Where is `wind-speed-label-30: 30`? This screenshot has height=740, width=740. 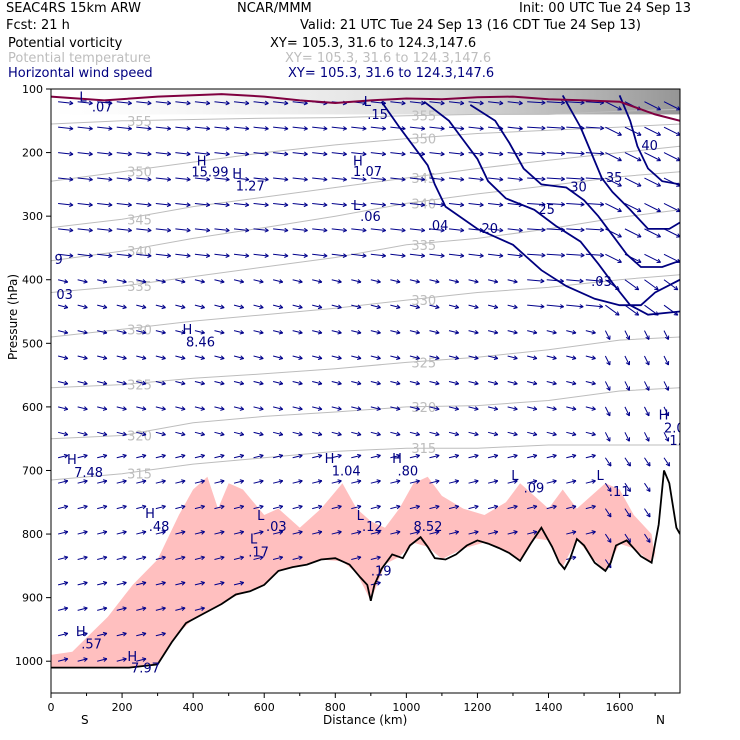 wind-speed-label-30: 30 is located at coordinates (578, 188).